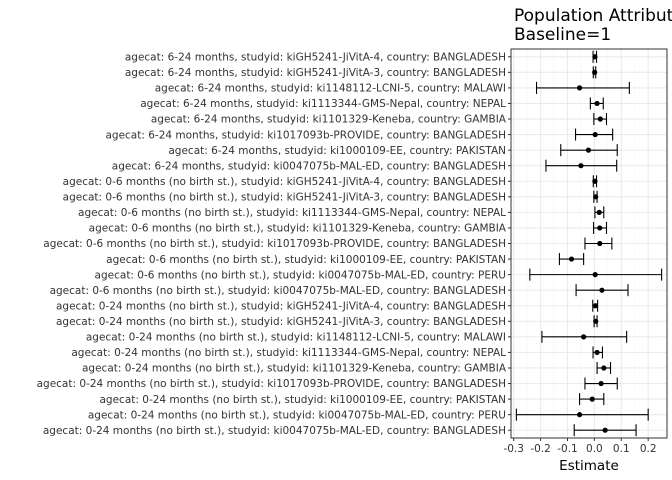  I want to click on x-axis: -0.3 -0.2 -0.1 0.0 0.1 0.2, so click(580, 446).